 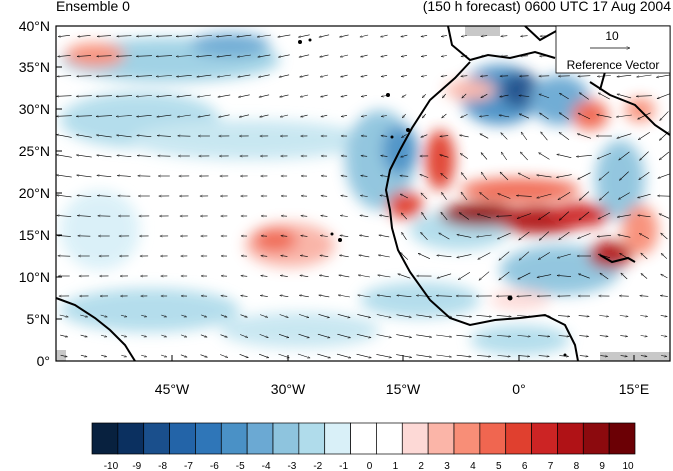 What do you see at coordinates (156, 438) in the screenshot?
I see `colorbar-swatch` at bounding box center [156, 438].